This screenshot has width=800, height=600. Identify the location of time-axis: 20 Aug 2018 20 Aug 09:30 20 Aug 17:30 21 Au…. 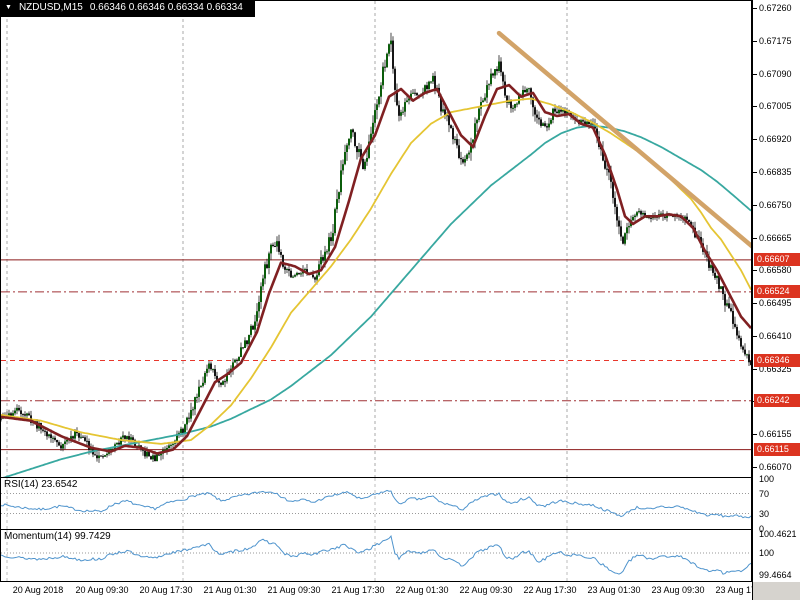
(384, 591).